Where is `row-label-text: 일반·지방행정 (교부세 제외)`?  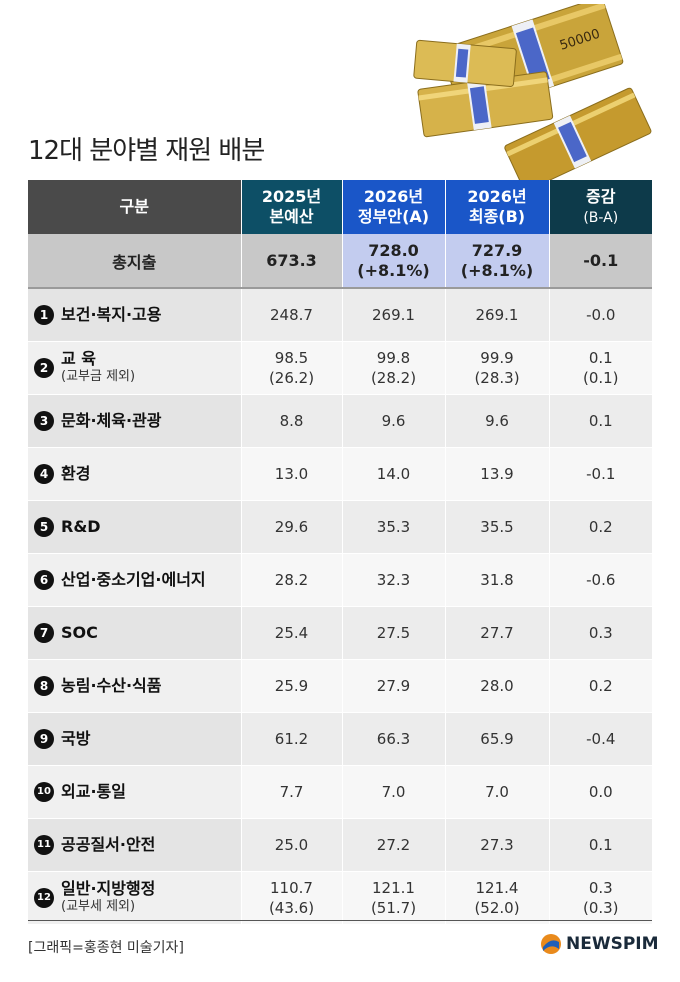
row-label-text: 일반·지방행정 (교부세 제외) is located at coordinates (108, 897).